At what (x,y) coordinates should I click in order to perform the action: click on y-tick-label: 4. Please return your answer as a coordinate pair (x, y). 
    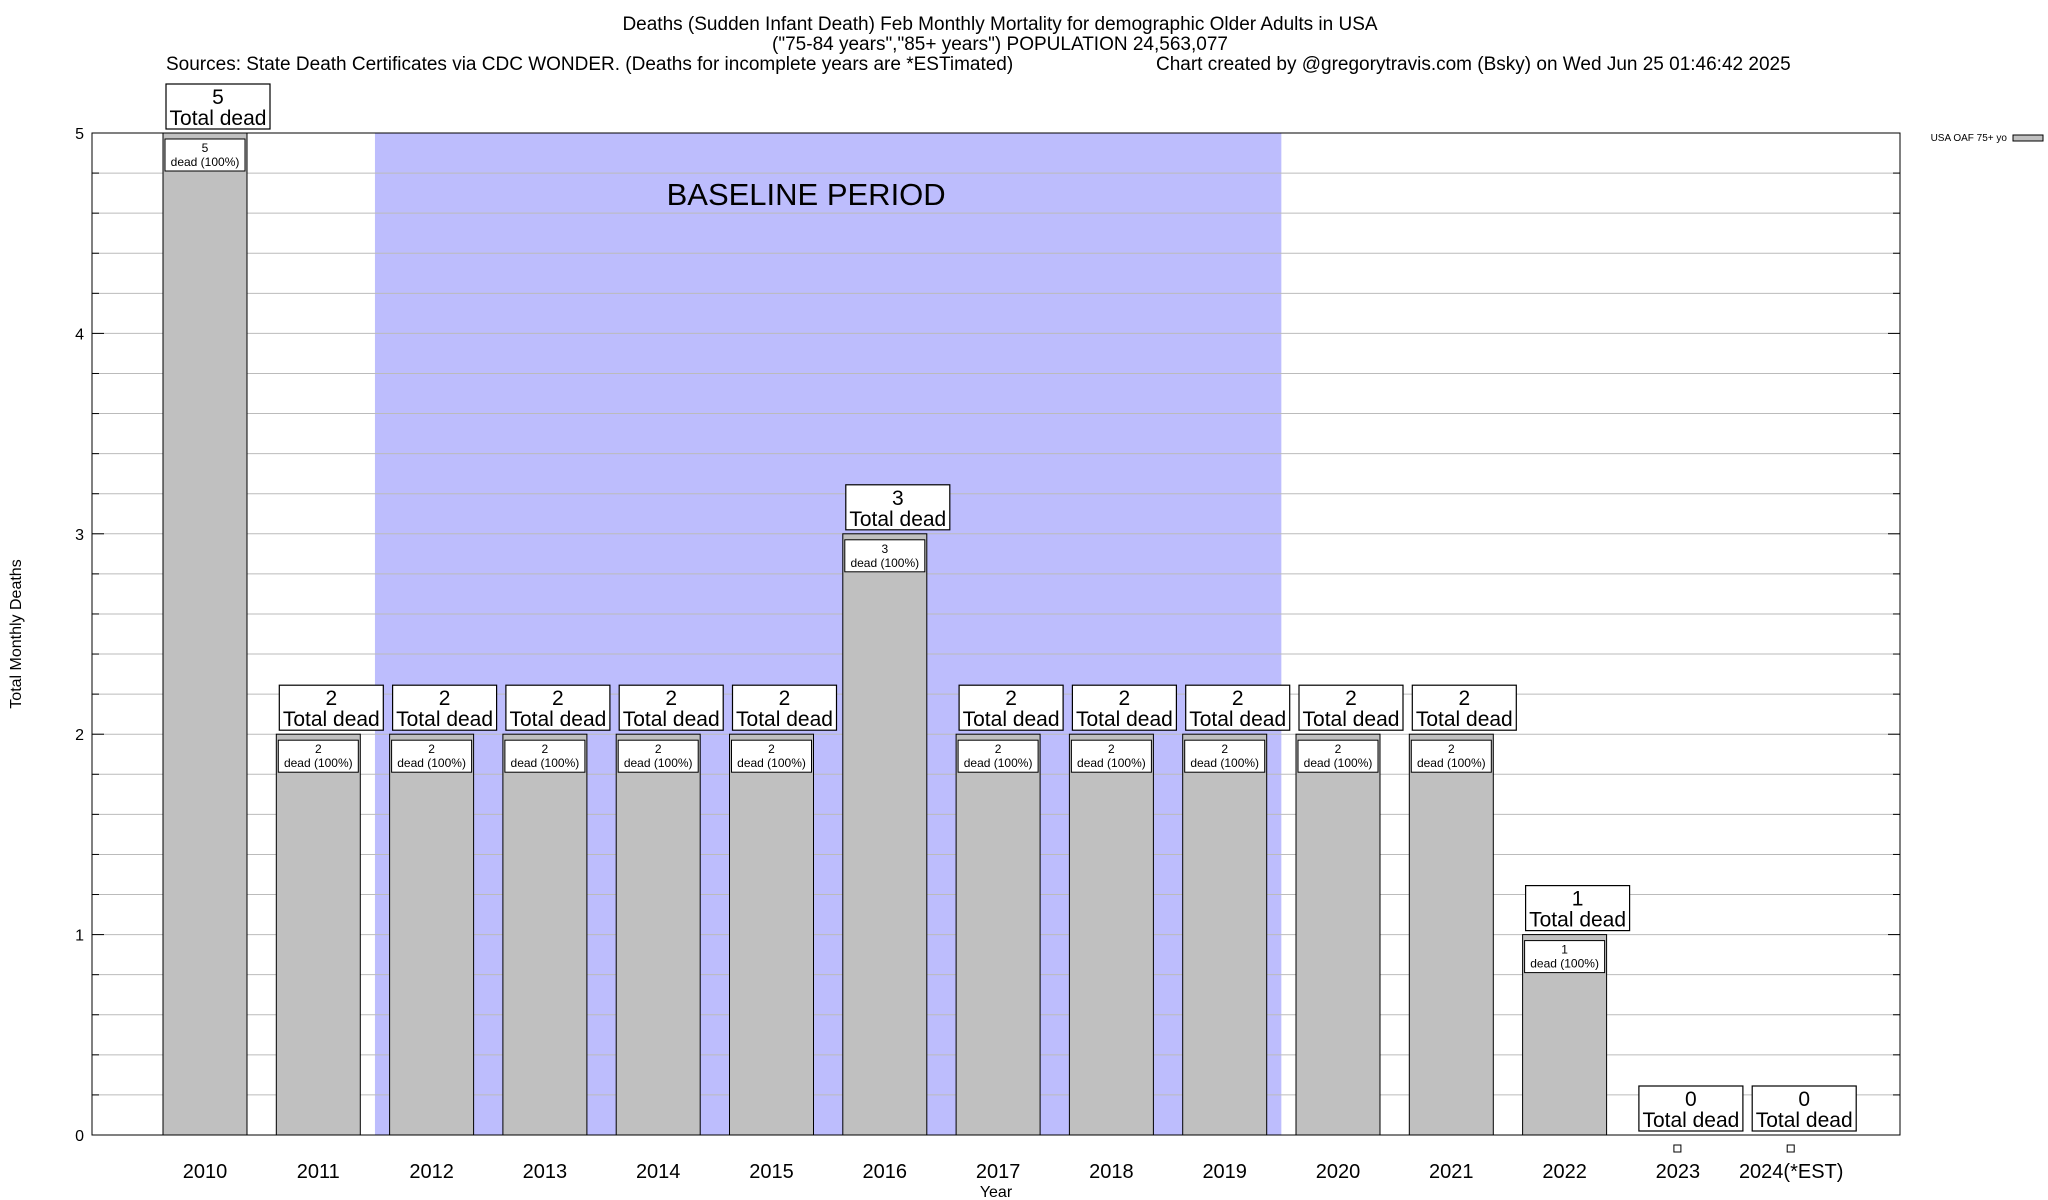
    Looking at the image, I should click on (79, 334).